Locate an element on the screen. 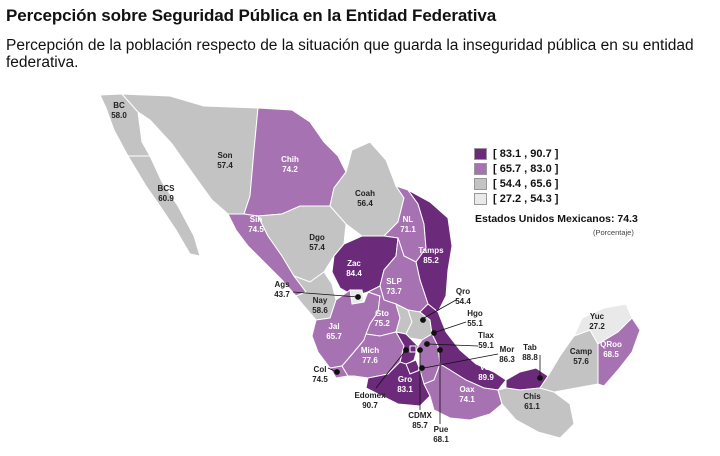  label-gto-abbr: Gto is located at coordinates (382, 313).